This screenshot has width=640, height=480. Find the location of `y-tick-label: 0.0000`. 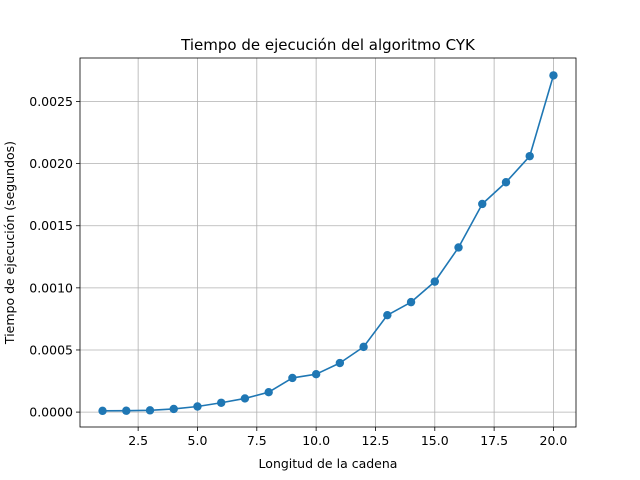

y-tick-label: 0.0000 is located at coordinates (51, 412).